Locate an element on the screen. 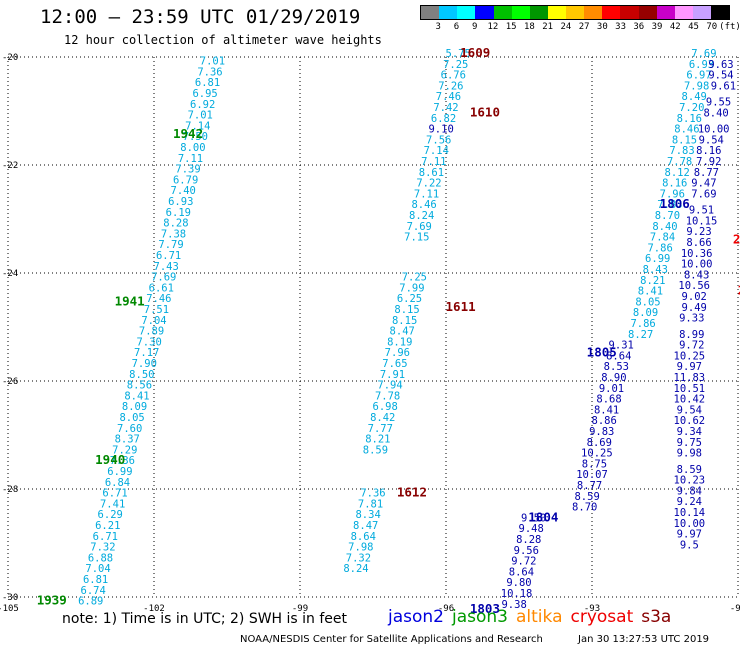 This screenshot has width=740, height=650. wave-height-value: 7.65 is located at coordinates (394, 364).